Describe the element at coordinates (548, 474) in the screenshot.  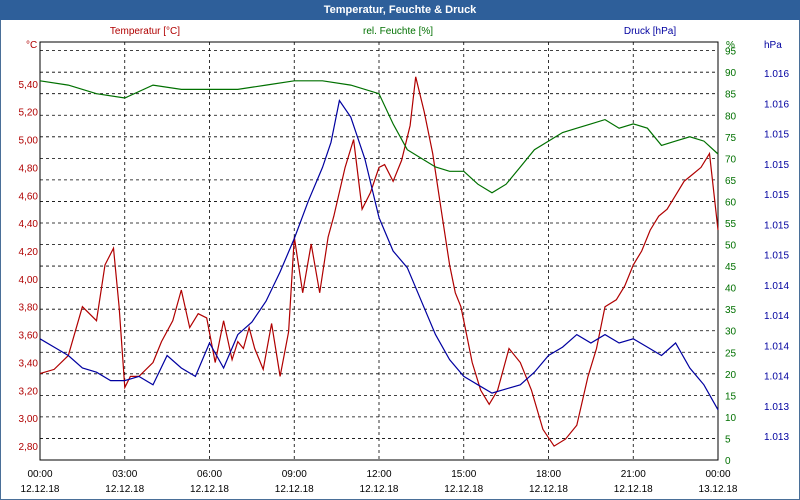
I see `x-tick-label-time: 18:00` at that location.